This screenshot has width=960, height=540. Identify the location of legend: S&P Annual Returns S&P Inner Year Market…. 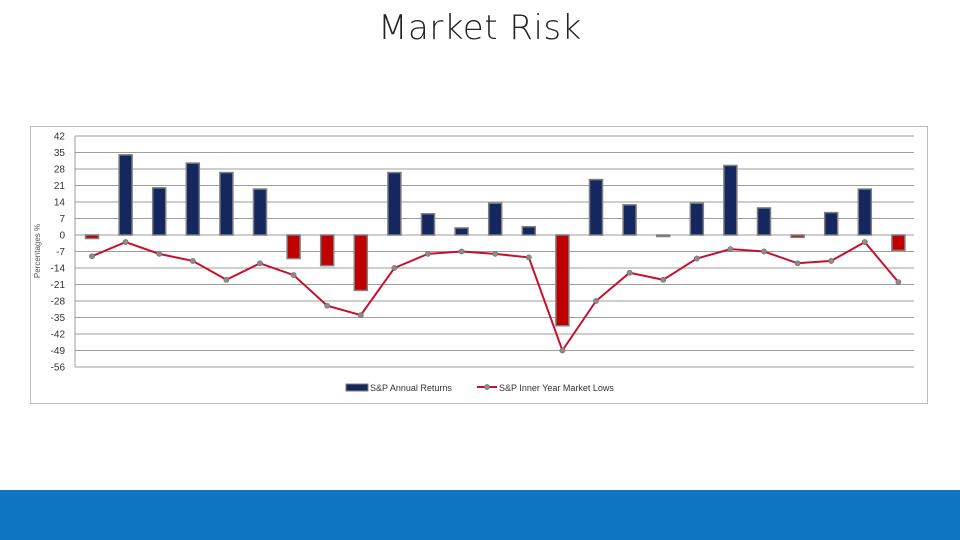
(479, 388).